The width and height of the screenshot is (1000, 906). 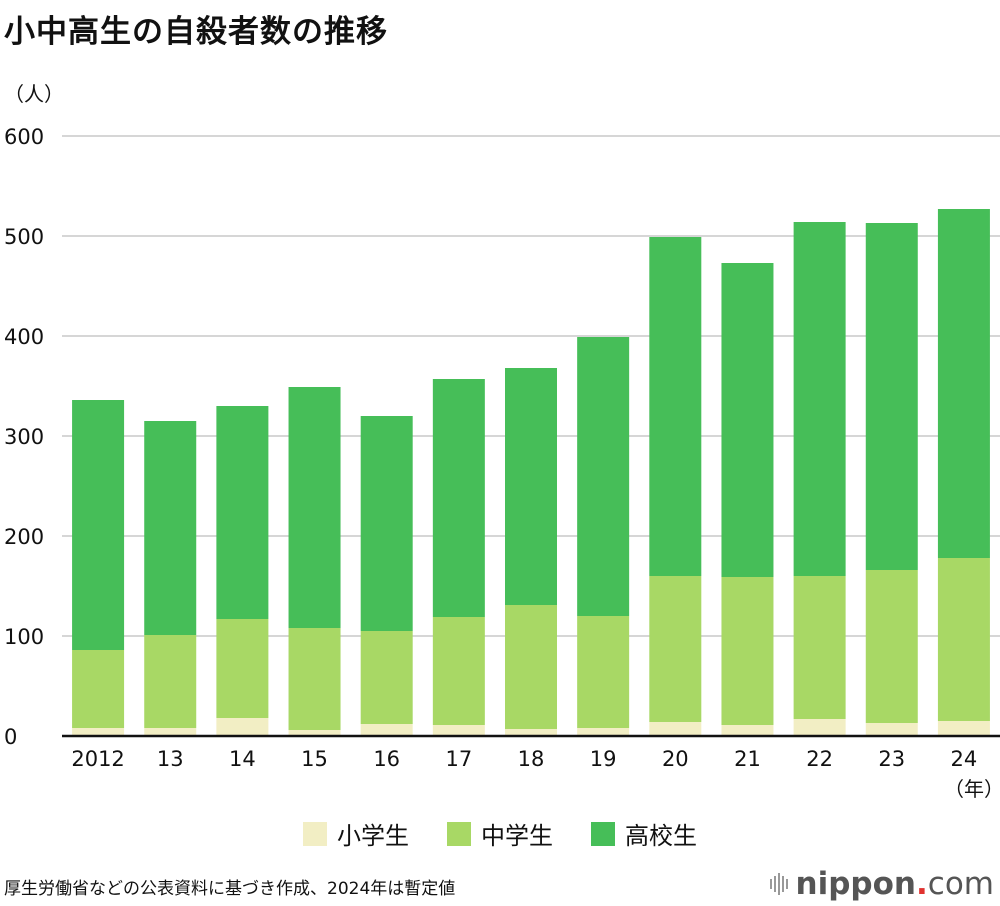 I want to click on x-tick-label: 19, so click(x=603, y=759).